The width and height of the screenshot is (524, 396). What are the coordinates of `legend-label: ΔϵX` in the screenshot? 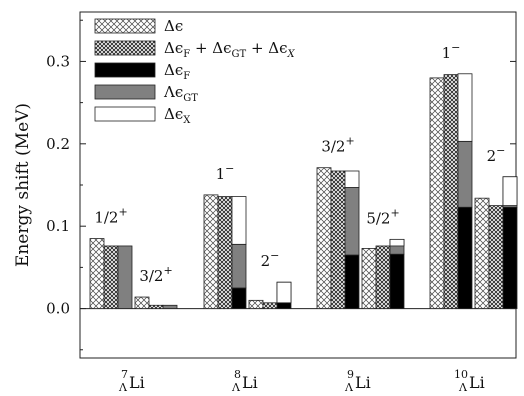 It's located at (177, 115).